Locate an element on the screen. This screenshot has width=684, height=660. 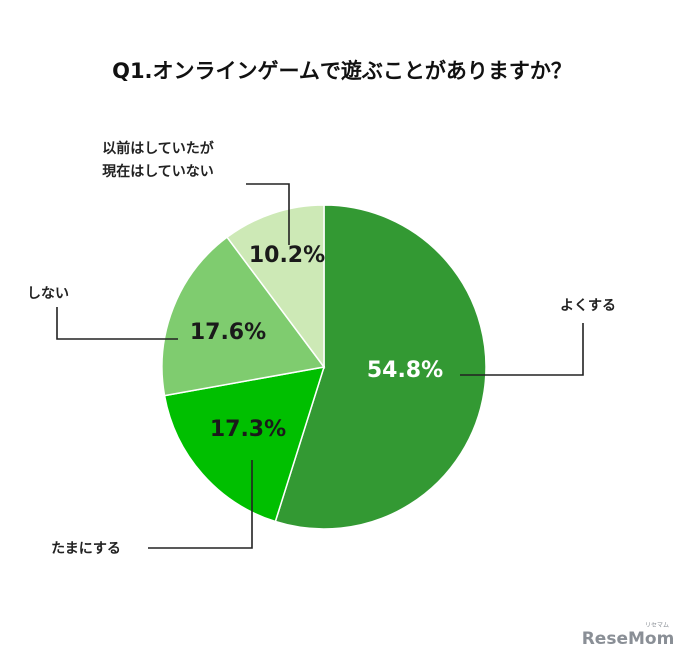
value-label-sometimes: 17.3% is located at coordinates (248, 429).